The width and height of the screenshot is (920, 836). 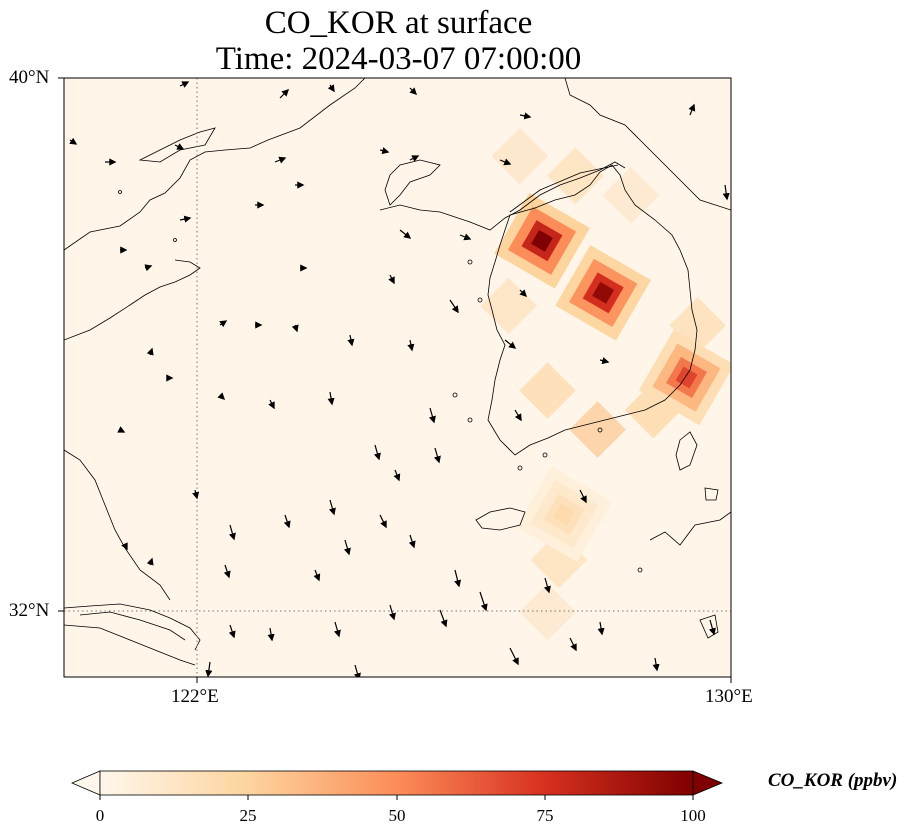 What do you see at coordinates (397, 815) in the screenshot?
I see `colorbar-tick-label: 50` at bounding box center [397, 815].